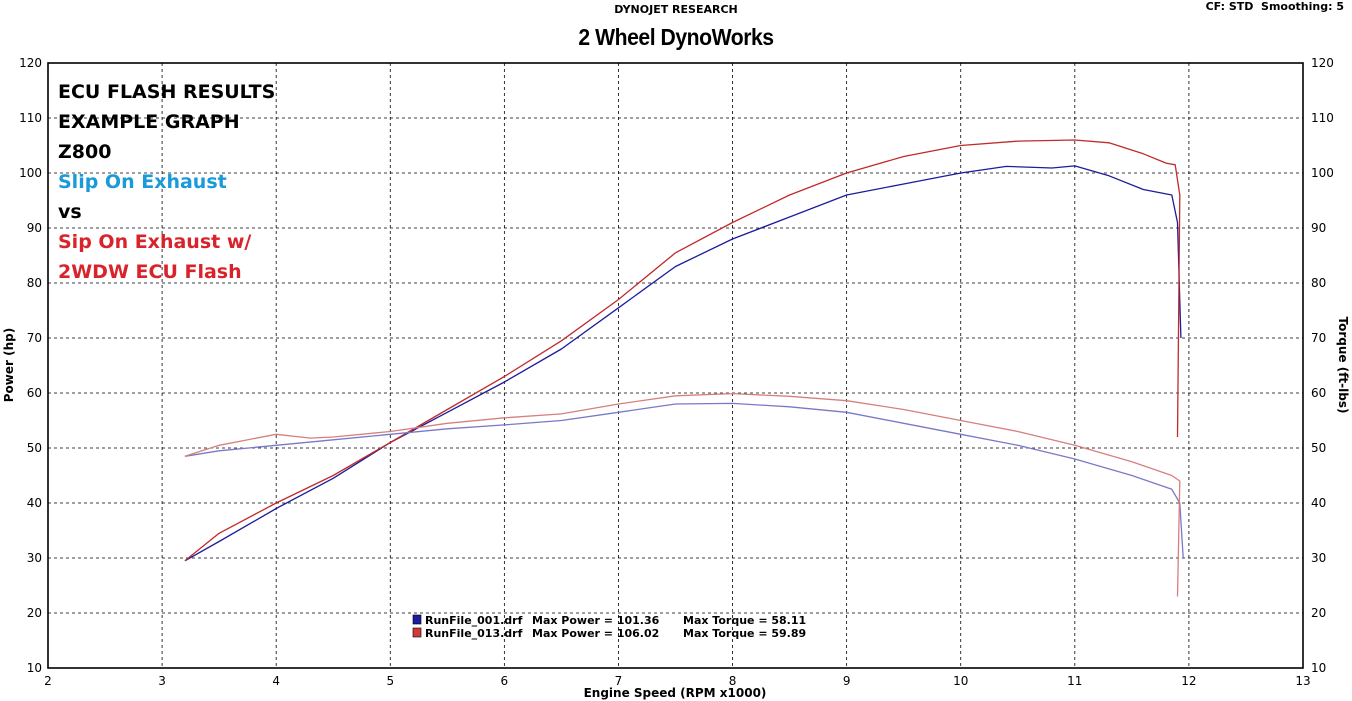 The height and width of the screenshot is (701, 1352). What do you see at coordinates (34, 338) in the screenshot?
I see `y-tick-label: 70` at bounding box center [34, 338].